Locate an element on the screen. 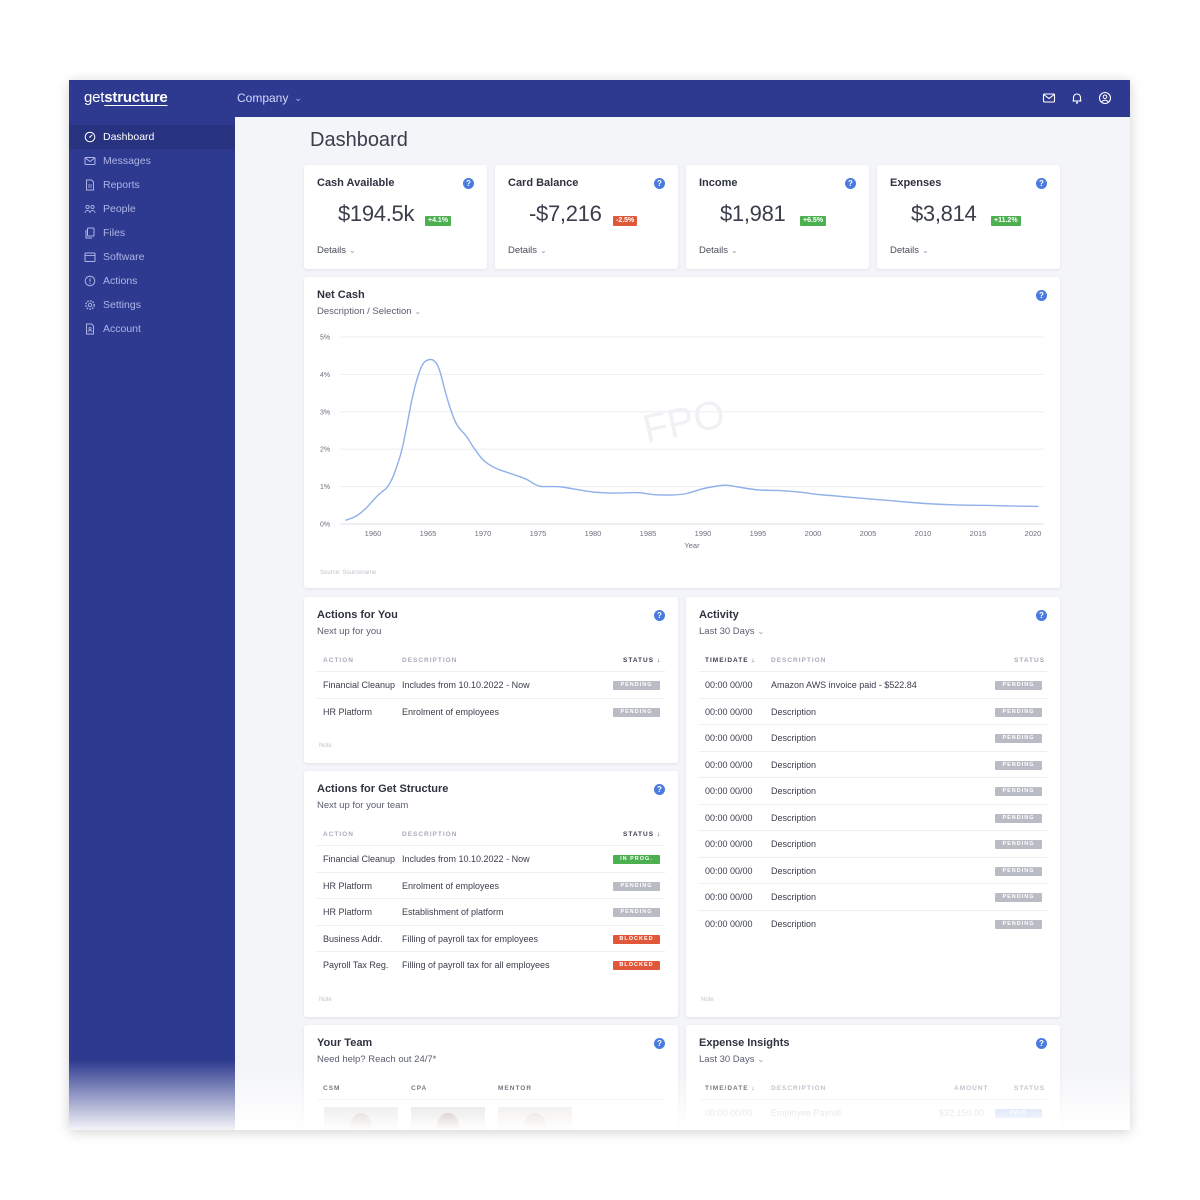  cell-description: Filling of payroll tax for employees is located at coordinates (470, 938).